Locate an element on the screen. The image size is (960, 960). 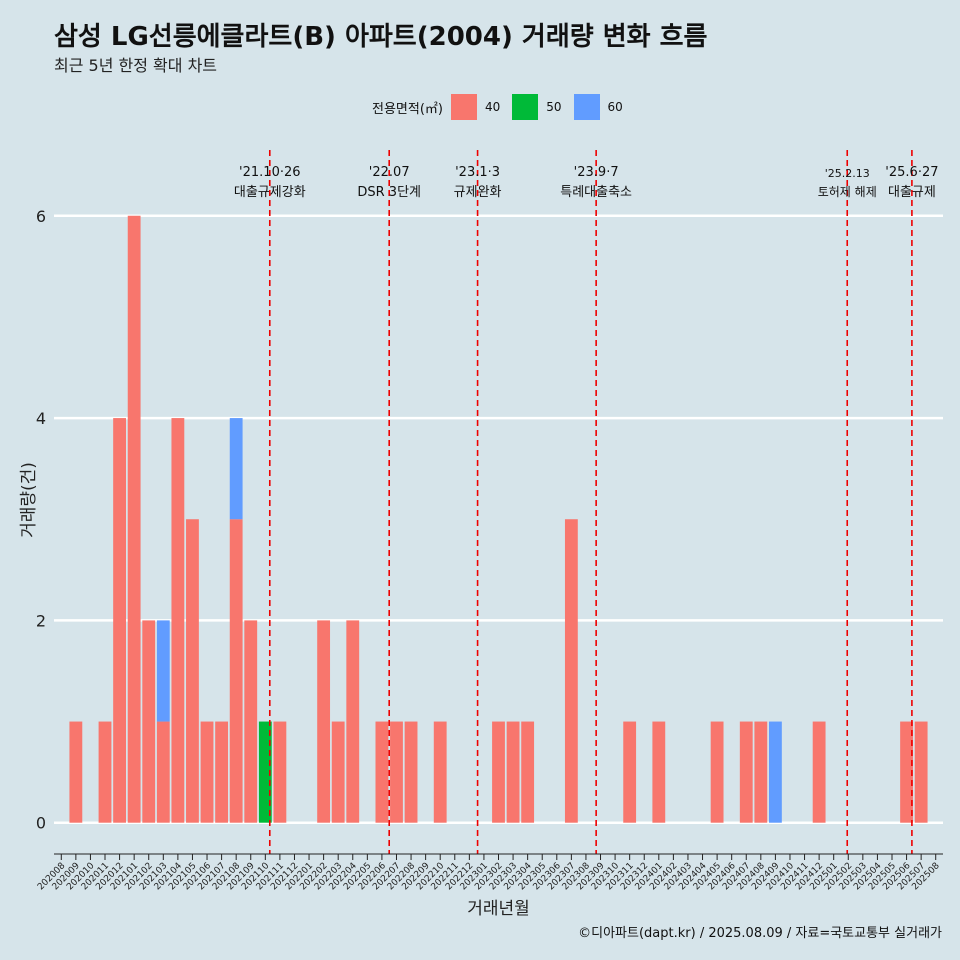
event-name-label: DSR 3단계 is located at coordinates (389, 192).